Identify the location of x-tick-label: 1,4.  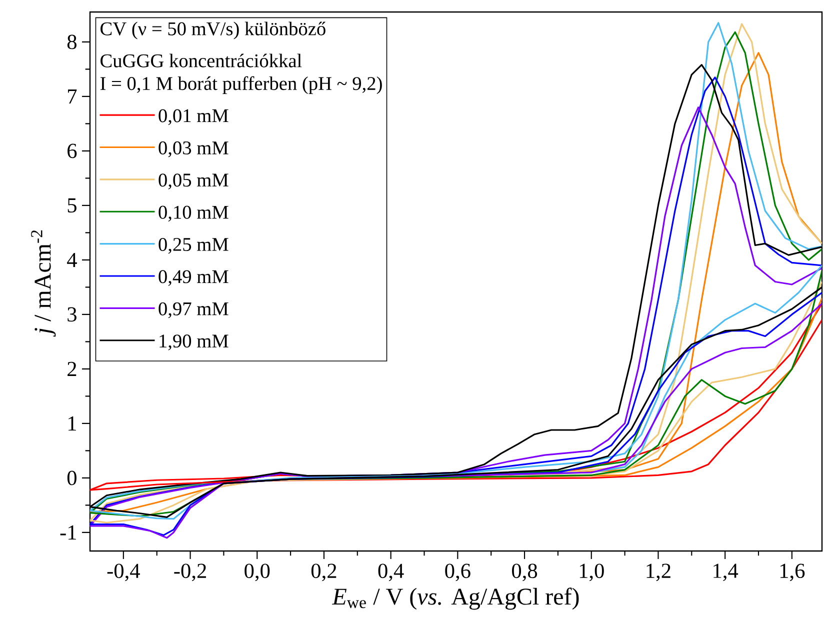
(726, 573).